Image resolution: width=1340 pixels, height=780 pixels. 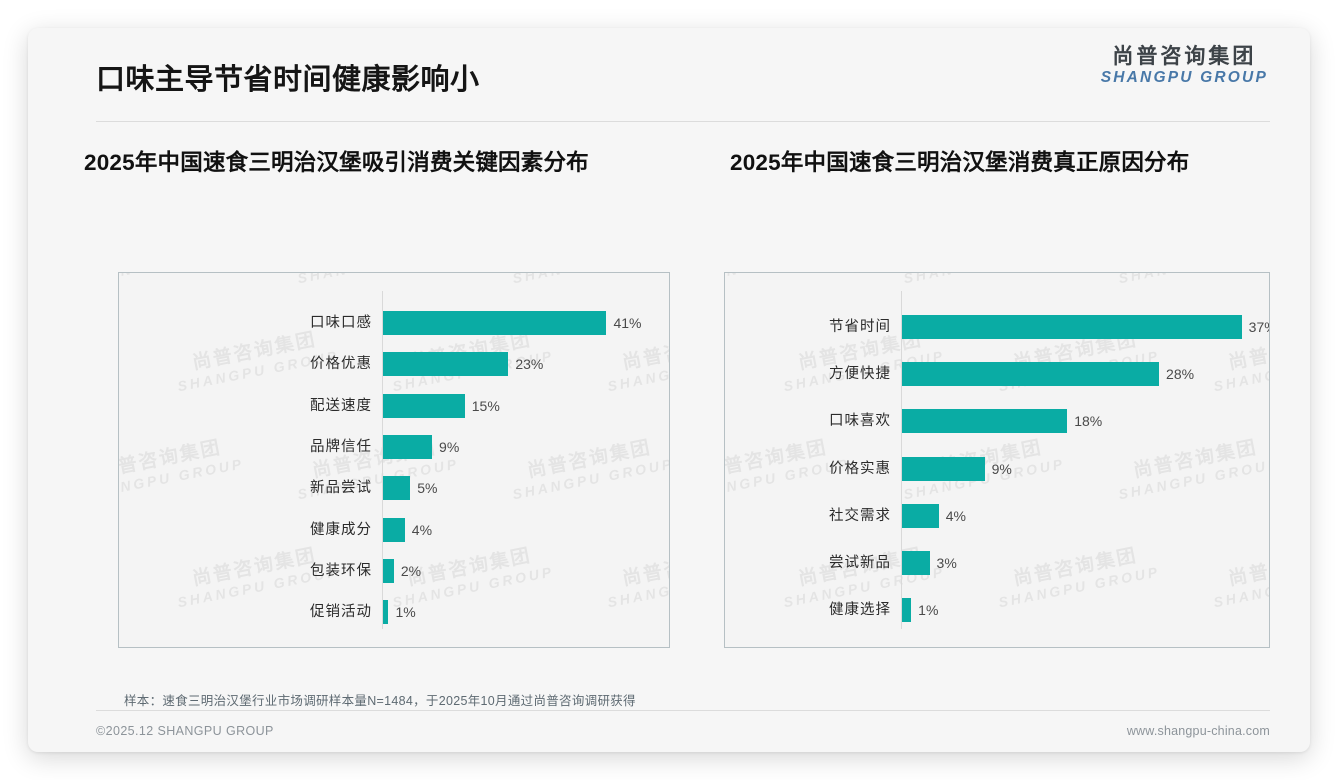 I want to click on bar-row: 口味喜欢 18%, so click(x=997, y=421).